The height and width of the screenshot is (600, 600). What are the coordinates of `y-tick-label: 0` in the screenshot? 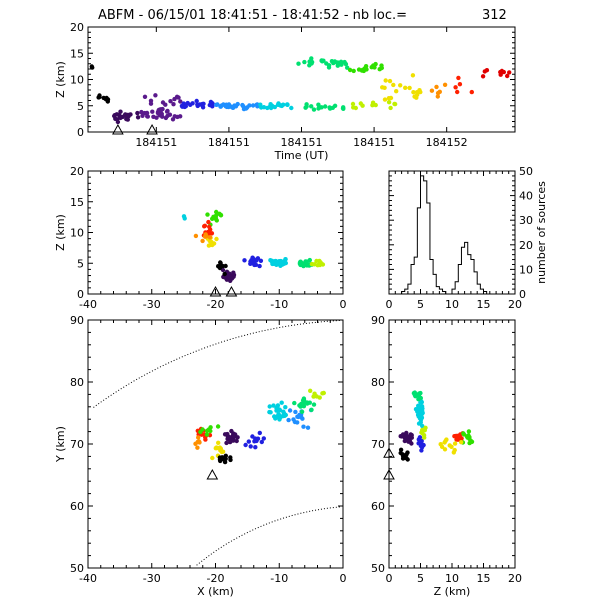 It's located at (80, 132).